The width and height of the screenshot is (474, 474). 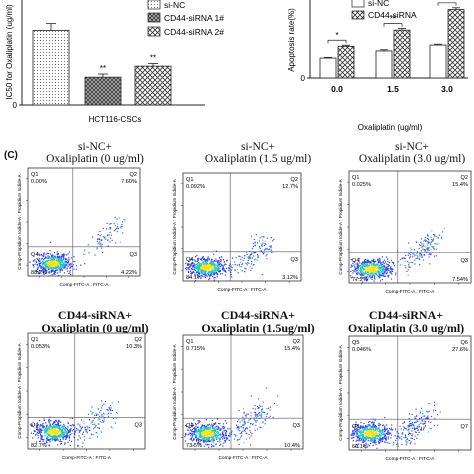 What do you see at coordinates (464, 178) in the screenshot?
I see `quadrant-label-q2: Q2` at bounding box center [464, 178].